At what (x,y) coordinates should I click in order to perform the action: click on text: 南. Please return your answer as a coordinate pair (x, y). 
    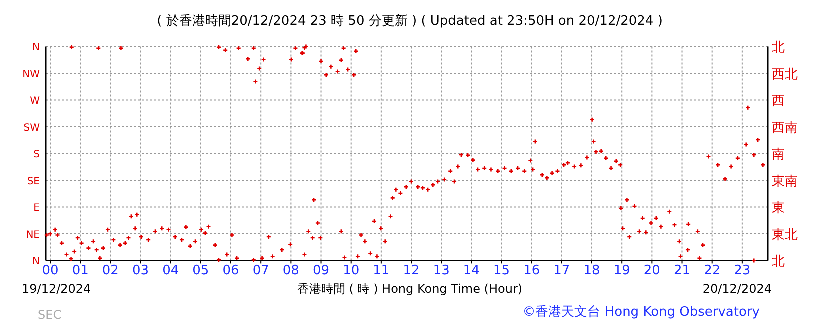
    Looking at the image, I should click on (778, 155).